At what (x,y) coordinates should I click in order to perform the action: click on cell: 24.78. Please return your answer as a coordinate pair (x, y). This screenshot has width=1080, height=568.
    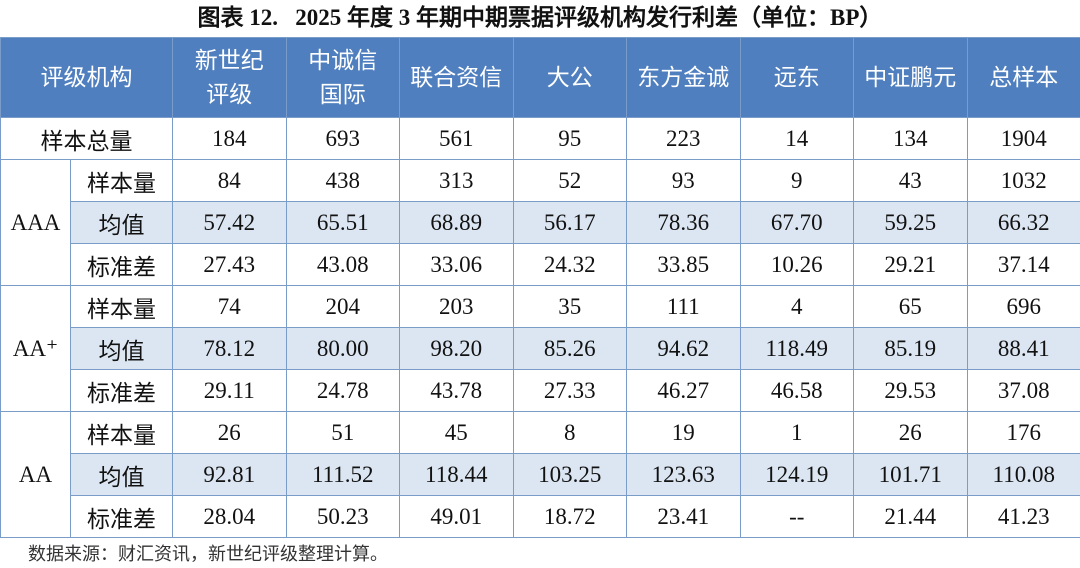
    Looking at the image, I should click on (342, 390).